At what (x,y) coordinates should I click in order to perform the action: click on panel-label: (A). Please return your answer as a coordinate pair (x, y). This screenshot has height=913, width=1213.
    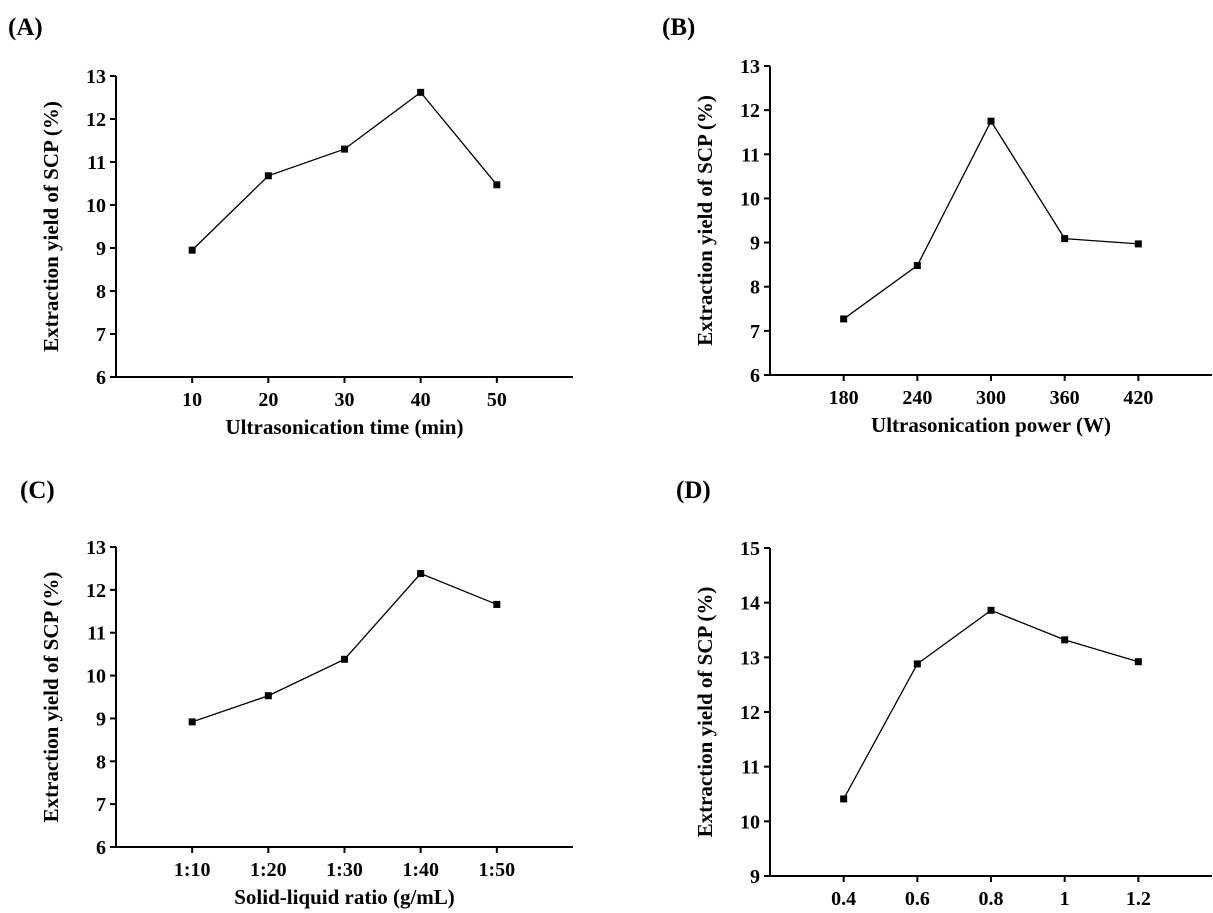
    Looking at the image, I should click on (25, 27).